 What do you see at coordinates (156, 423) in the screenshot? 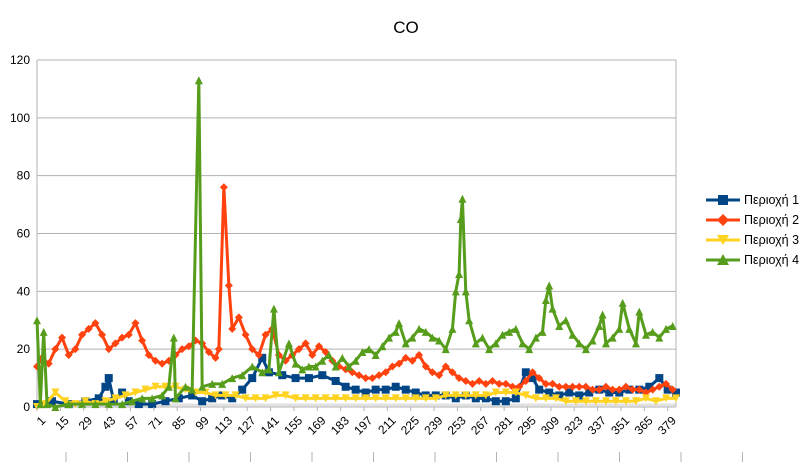
I see `x-tick-label: 71` at bounding box center [156, 423].